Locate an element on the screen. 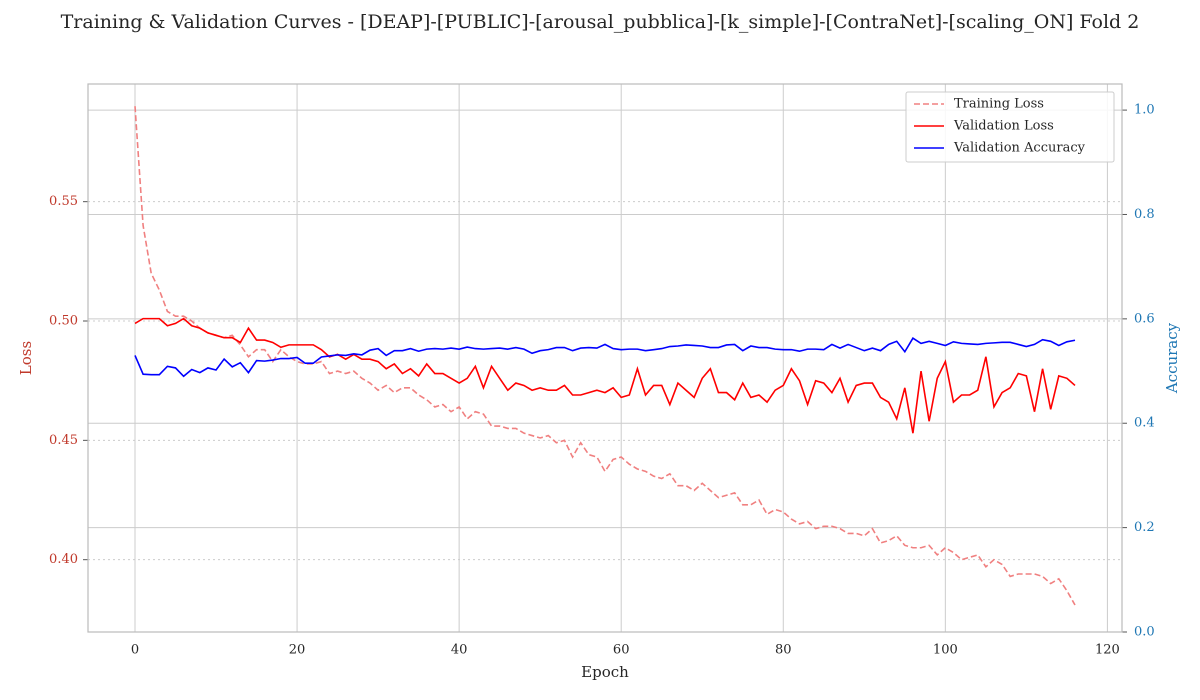  x-tick-label: 0 is located at coordinates (135, 650).